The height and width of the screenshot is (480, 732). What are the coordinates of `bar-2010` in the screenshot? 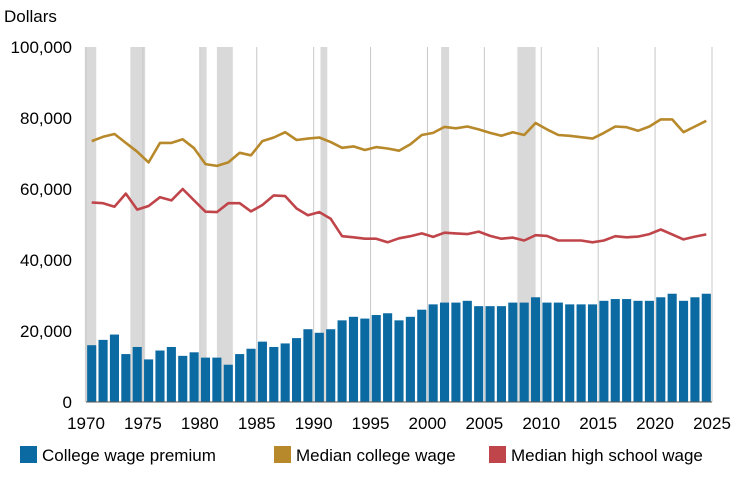 It's located at (547, 352).